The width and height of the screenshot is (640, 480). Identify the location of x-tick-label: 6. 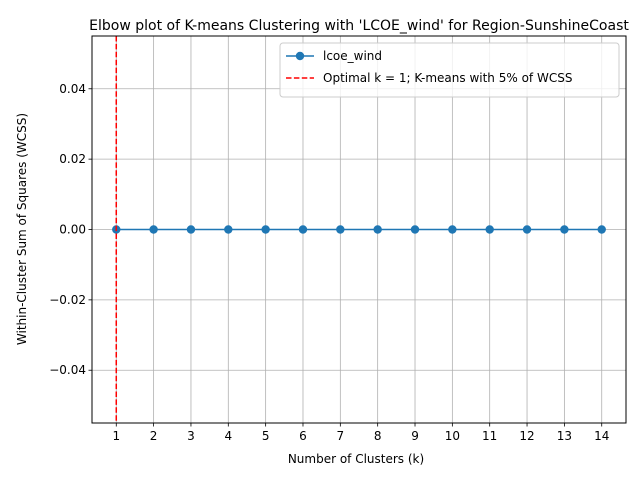
(303, 436).